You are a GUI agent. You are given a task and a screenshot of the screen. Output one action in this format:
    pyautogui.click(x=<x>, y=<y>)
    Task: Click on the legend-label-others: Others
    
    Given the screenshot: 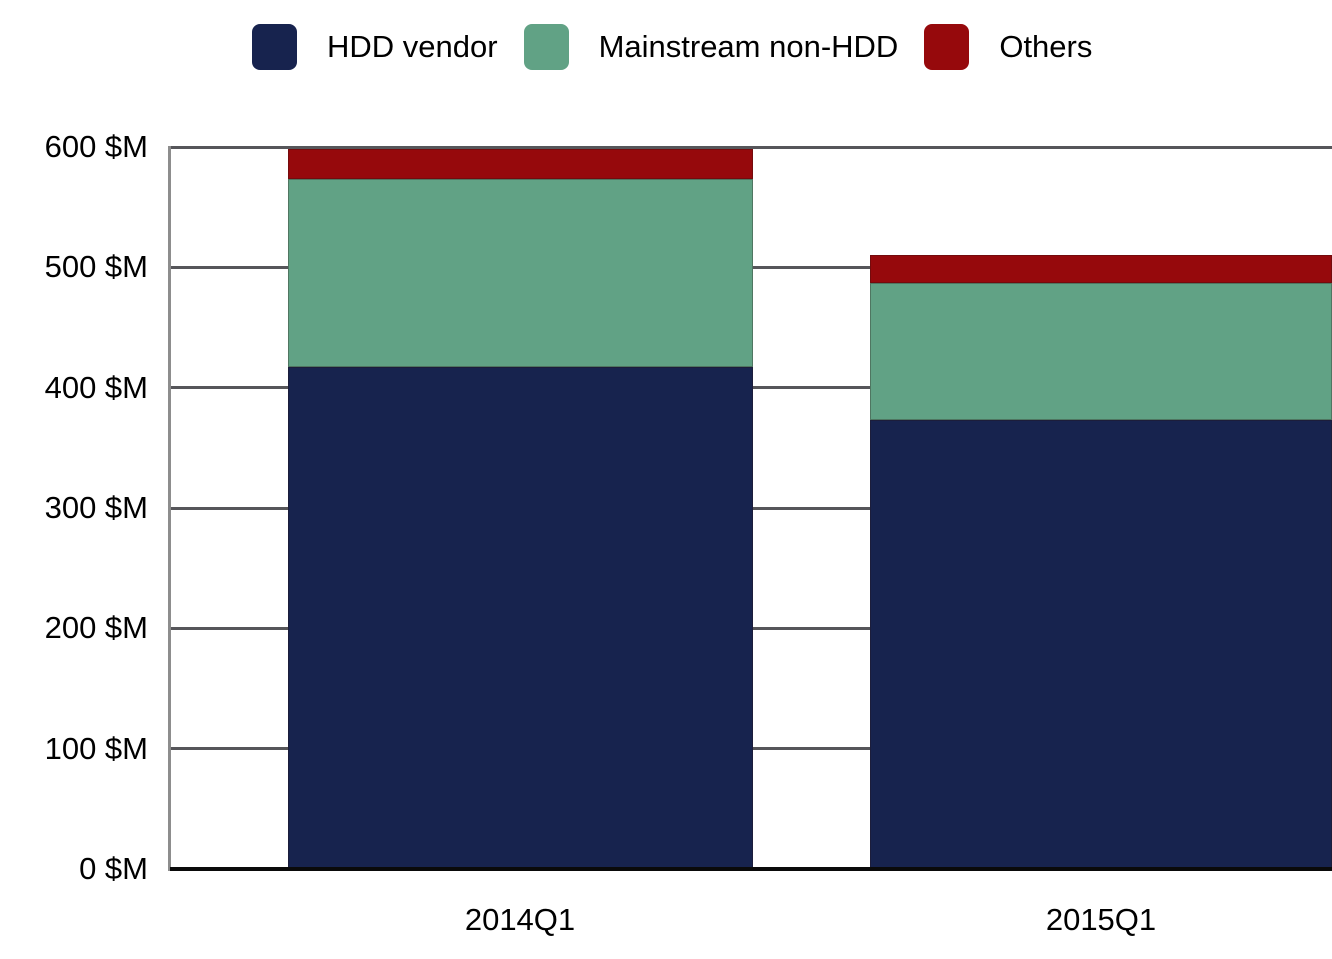 What is the action you would take?
    pyautogui.click(x=1046, y=46)
    